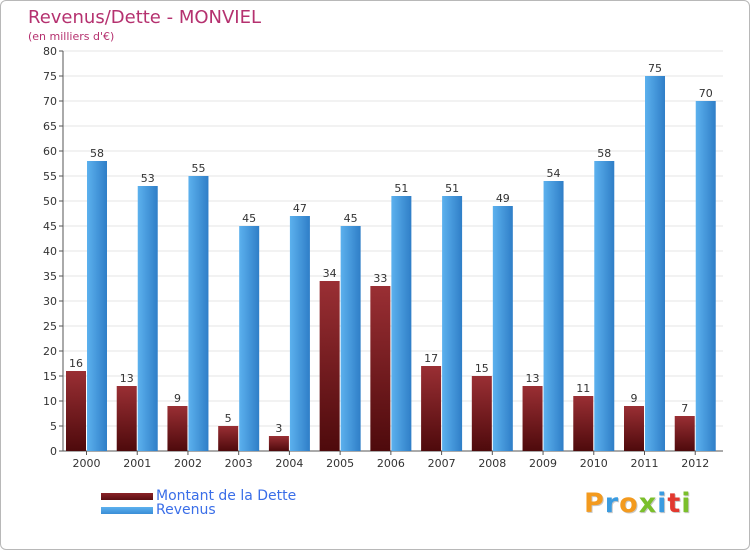 The image size is (750, 550). I want to click on logo-letter: o, so click(629, 503).